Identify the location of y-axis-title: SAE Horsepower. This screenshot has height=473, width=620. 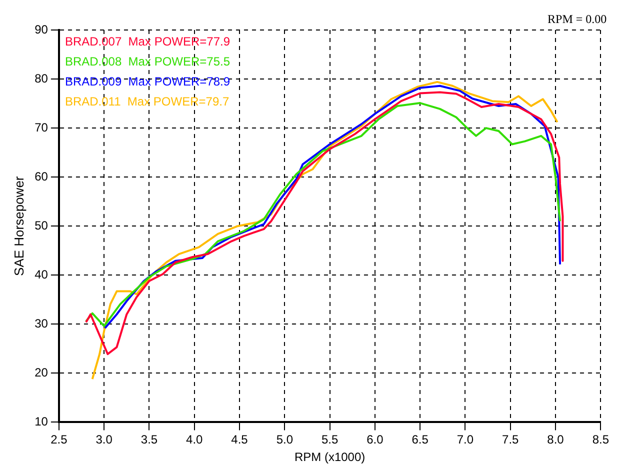
(18, 226).